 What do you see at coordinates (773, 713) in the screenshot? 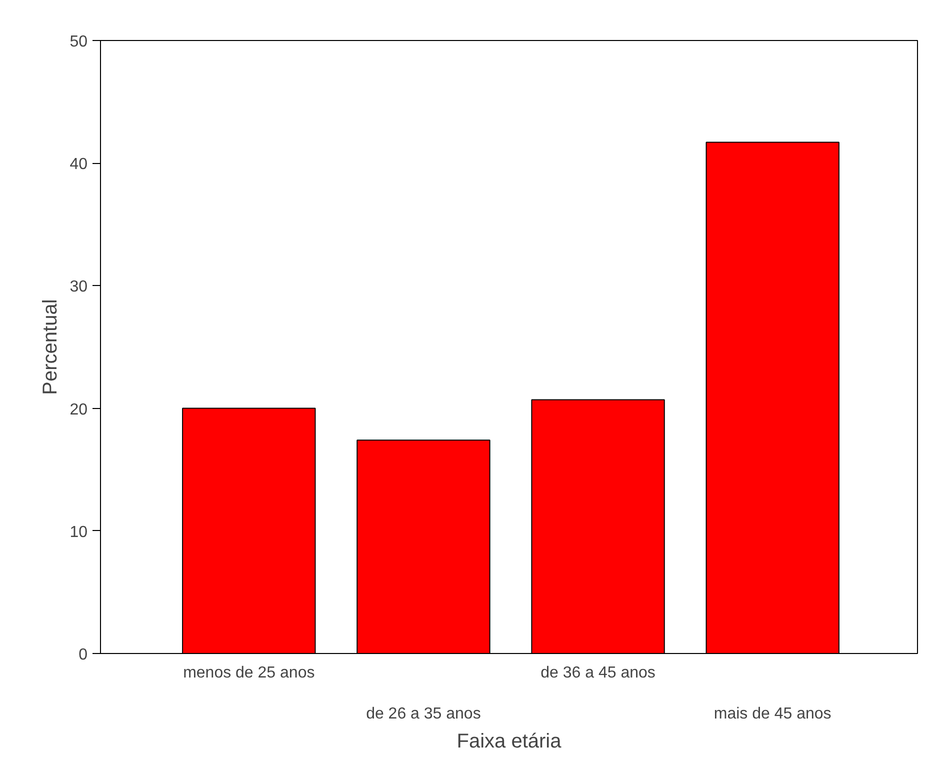
I see `x-tick-label: mais de 45 anos` at bounding box center [773, 713].